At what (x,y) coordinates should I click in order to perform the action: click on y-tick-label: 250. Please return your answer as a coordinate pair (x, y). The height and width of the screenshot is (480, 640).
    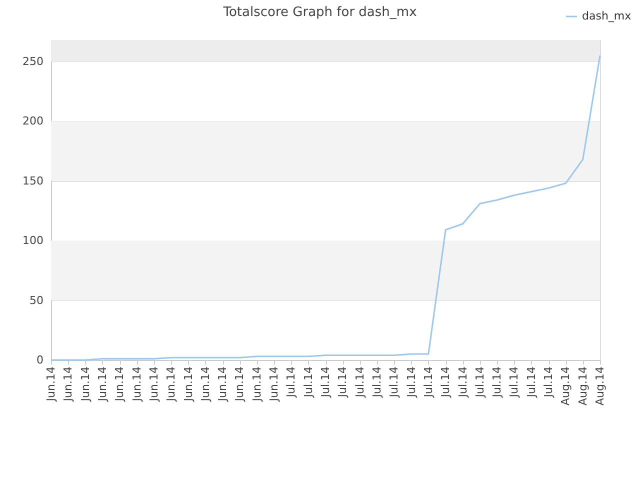
    Looking at the image, I should click on (33, 61).